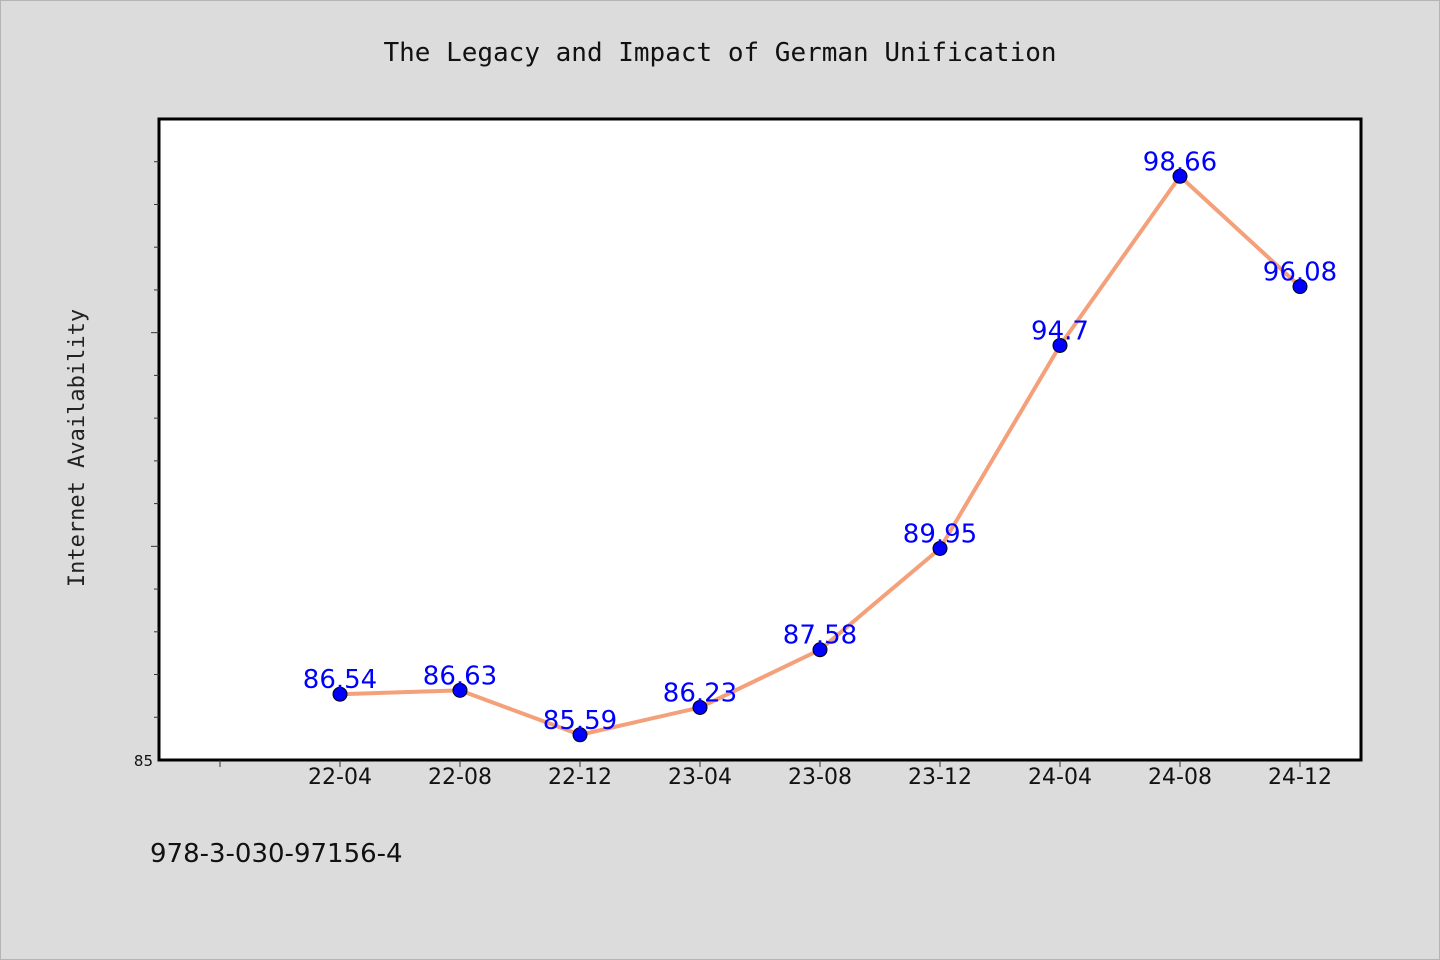 This screenshot has height=960, width=1440. What do you see at coordinates (340, 777) in the screenshot?
I see `x-tick-label: 22-04` at bounding box center [340, 777].